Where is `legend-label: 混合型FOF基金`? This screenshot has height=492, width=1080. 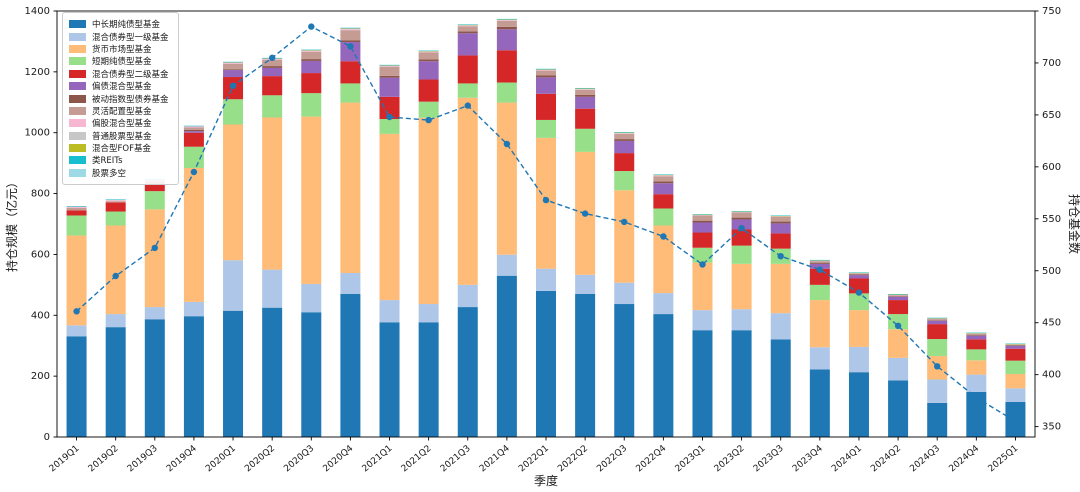 legend-label: 混合型FOF基金 is located at coordinates (121, 149).